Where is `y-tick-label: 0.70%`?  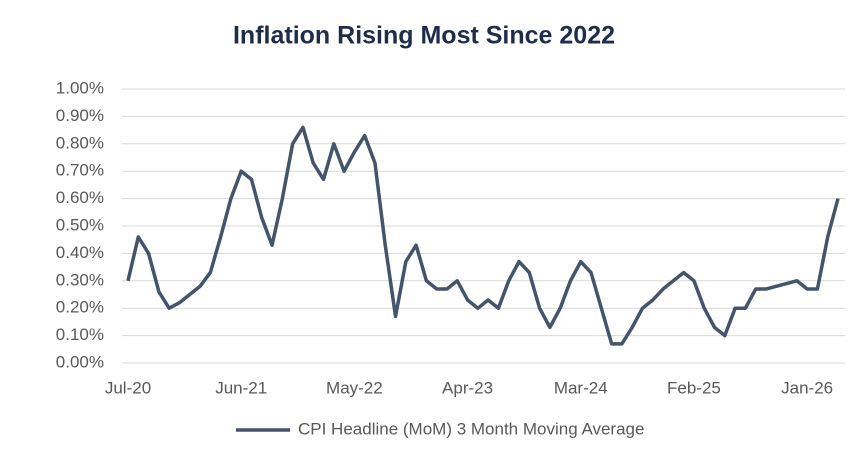
y-tick-label: 0.70% is located at coordinates (80, 170).